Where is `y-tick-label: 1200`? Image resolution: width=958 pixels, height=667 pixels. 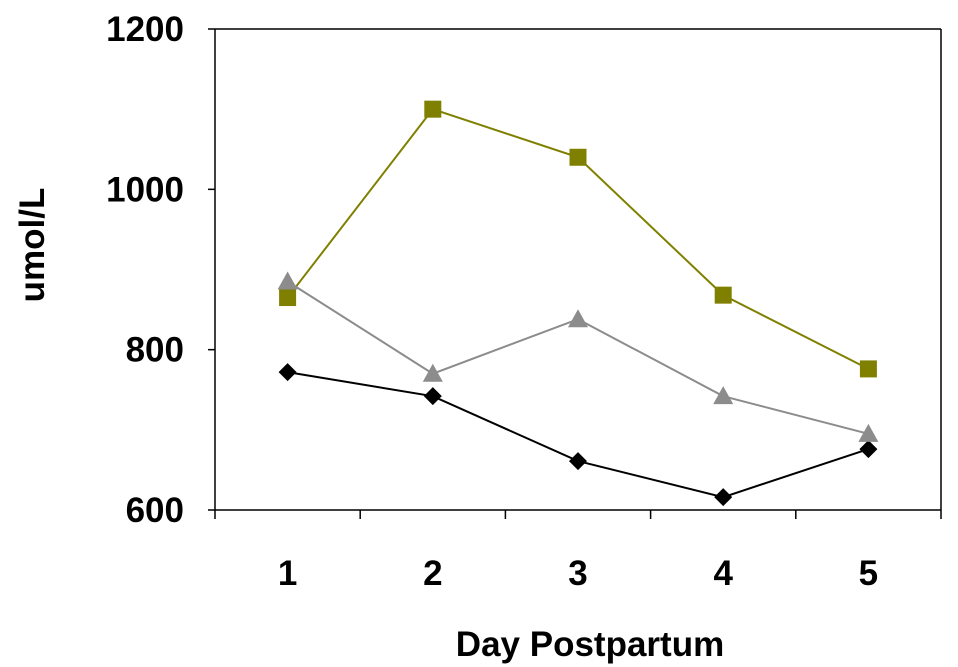
y-tick-label: 1200 is located at coordinates (145, 29).